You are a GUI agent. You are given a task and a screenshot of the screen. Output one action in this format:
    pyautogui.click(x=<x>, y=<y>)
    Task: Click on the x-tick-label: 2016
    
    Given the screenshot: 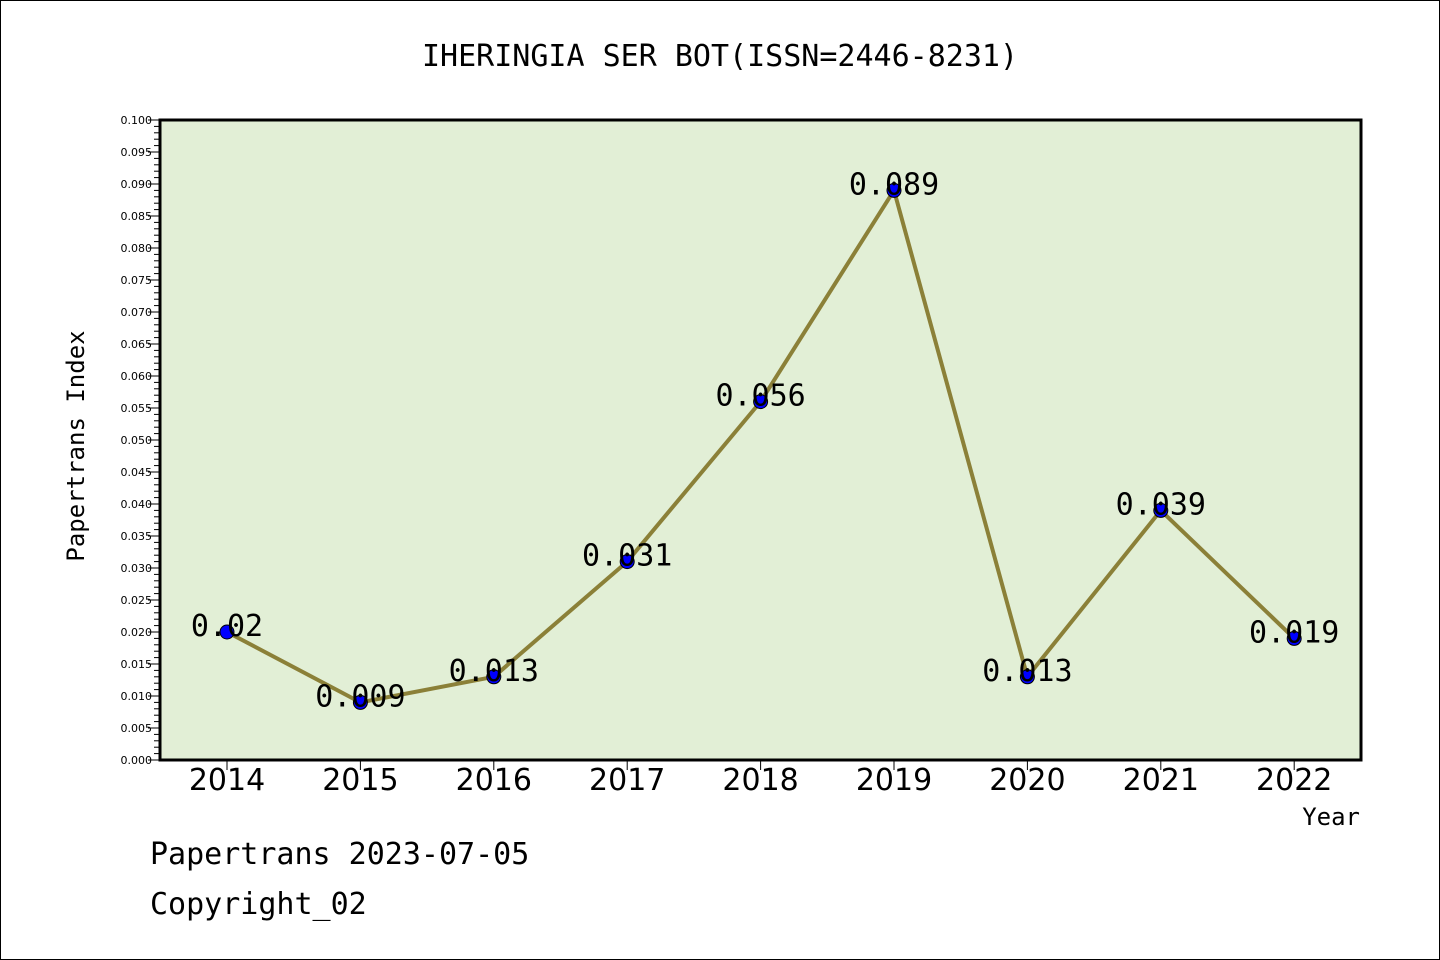 What is the action you would take?
    pyautogui.click(x=494, y=780)
    